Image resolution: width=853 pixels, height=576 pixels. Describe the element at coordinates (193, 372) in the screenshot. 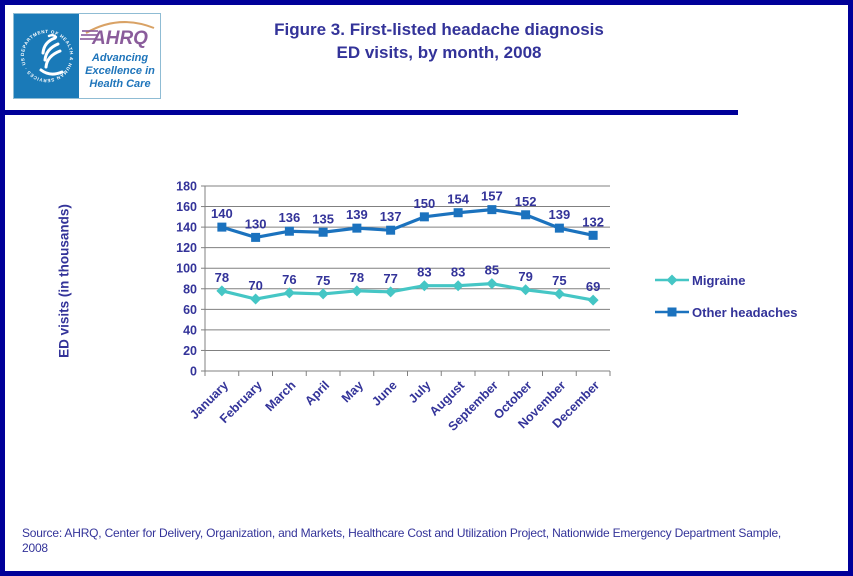

I see `svg-text: 0` at that location.